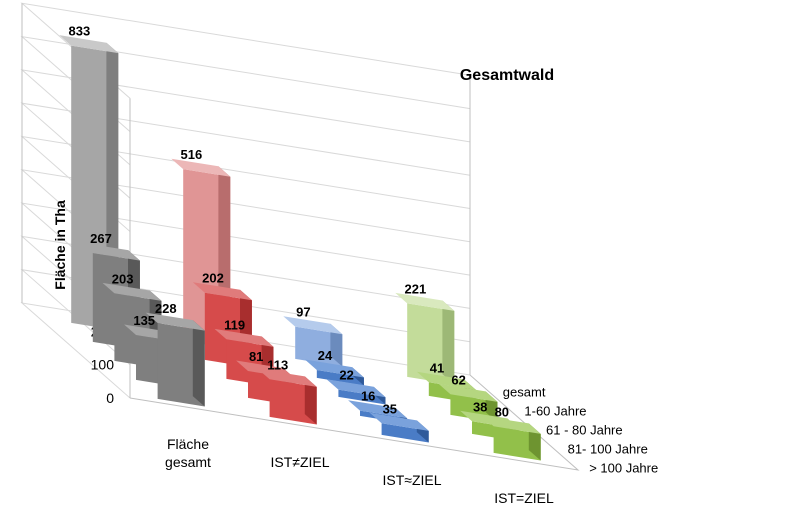 This screenshot has width=800, height=519. I want to click on bar-value-label: 97, so click(303, 312).